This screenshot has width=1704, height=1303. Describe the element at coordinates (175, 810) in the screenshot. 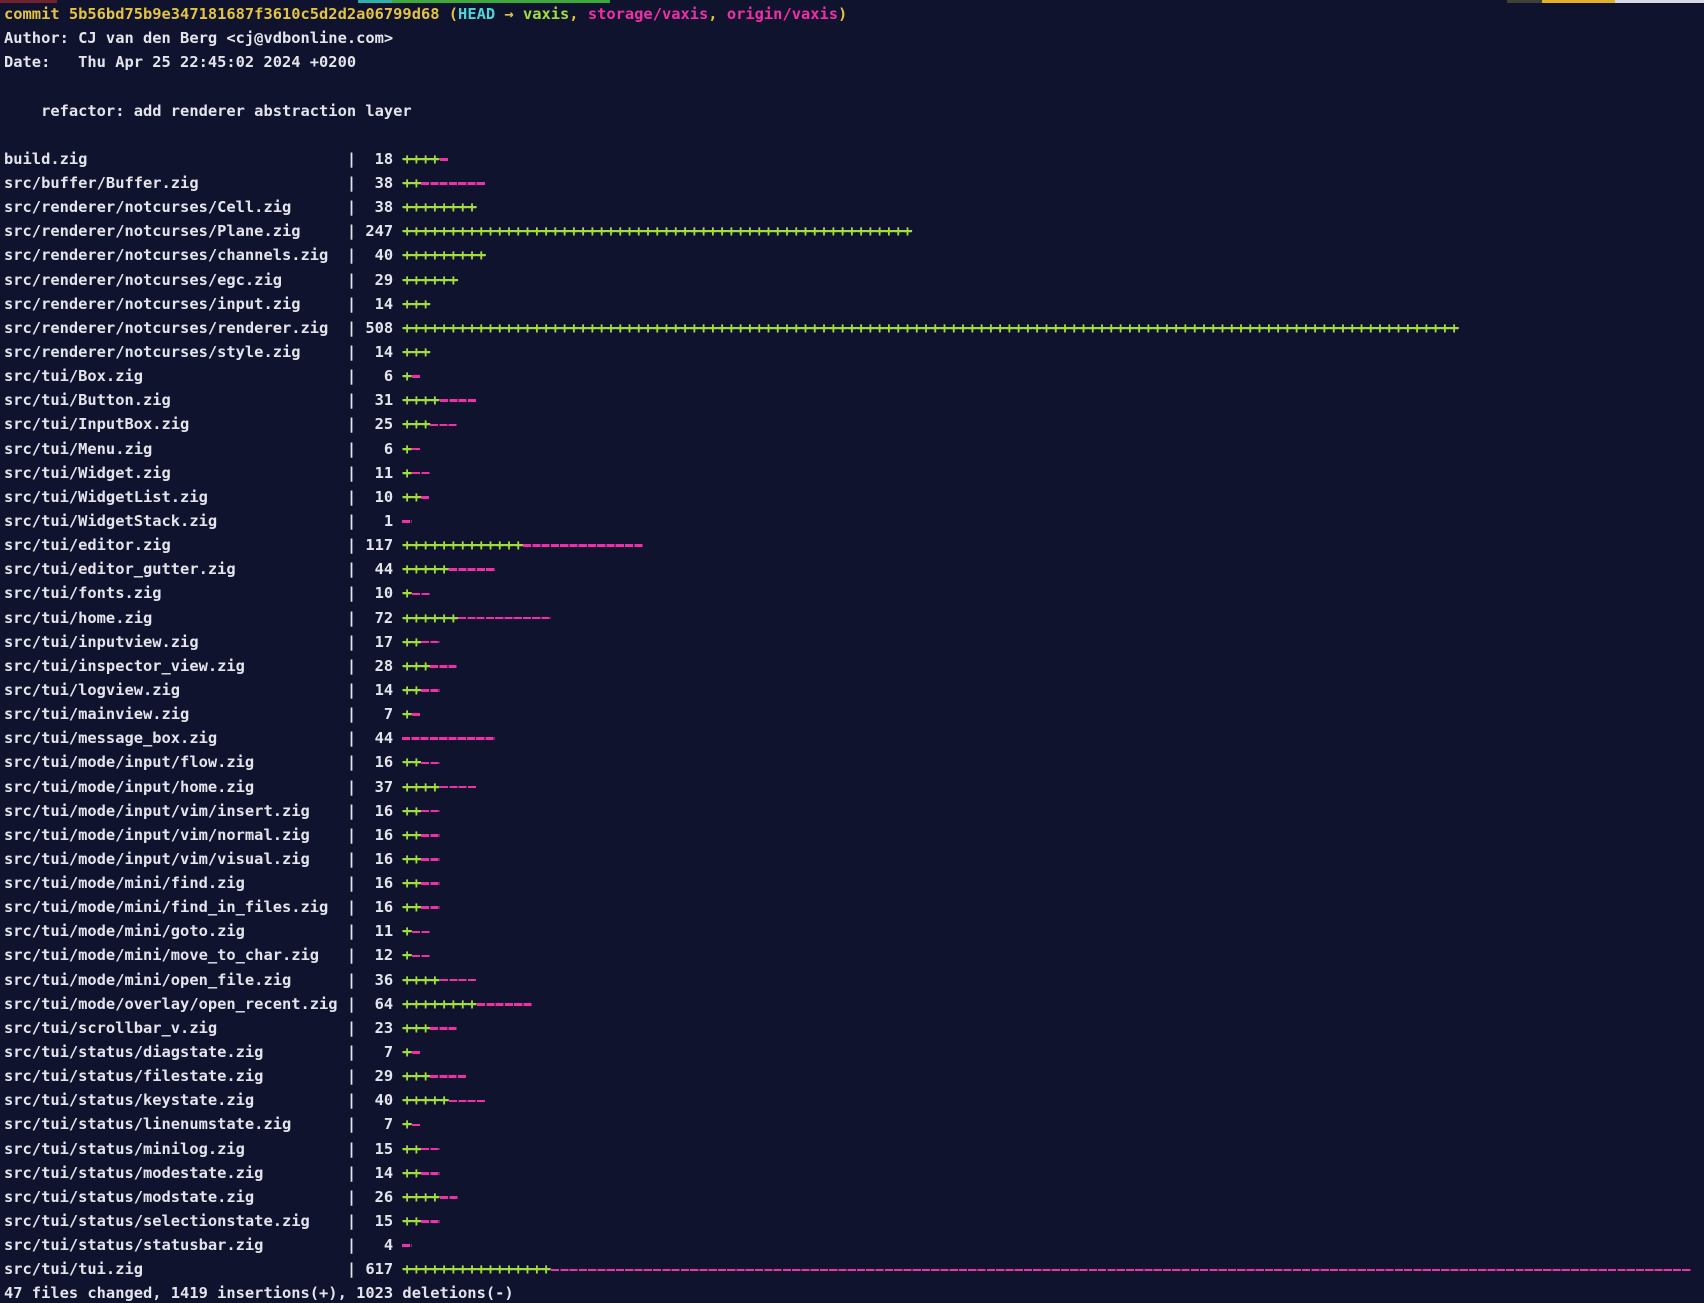

I see `file-name: src/tui/mode/input/vim/insert.zig` at that location.